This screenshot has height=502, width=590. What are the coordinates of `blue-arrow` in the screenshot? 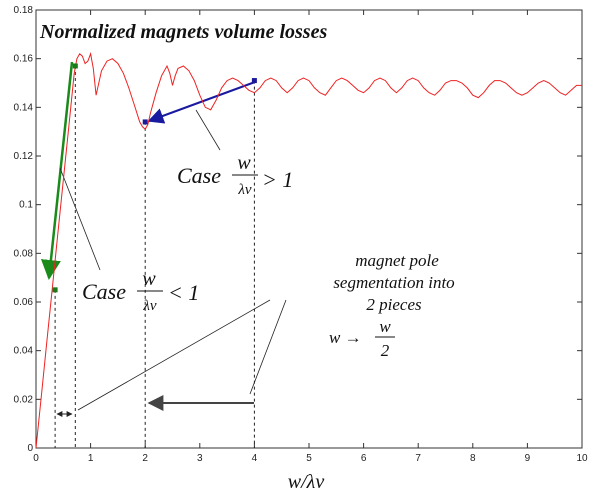 It's located at (201, 102).